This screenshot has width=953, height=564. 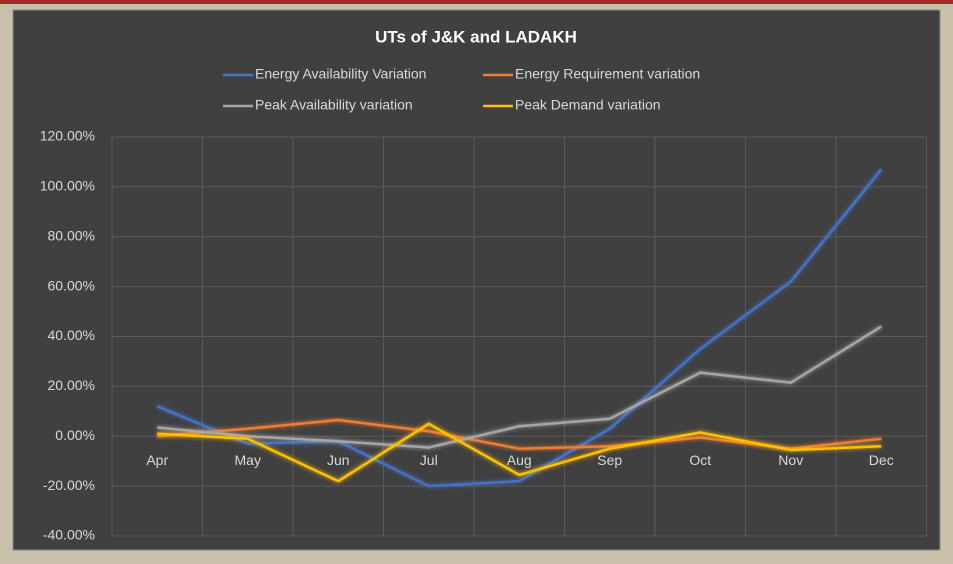 I want to click on x-tick-label: Jun, so click(x=338, y=460).